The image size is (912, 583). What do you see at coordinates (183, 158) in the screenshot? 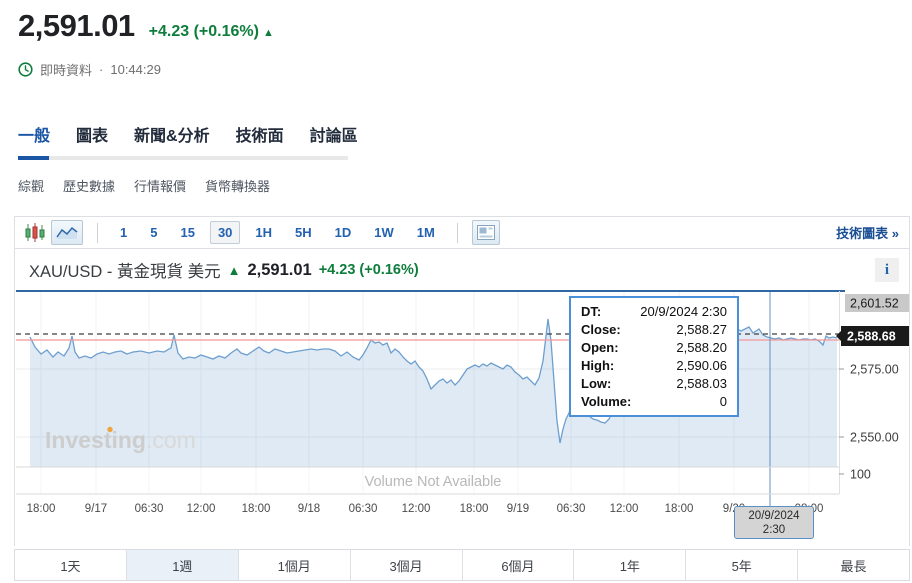
I see `tab-underline` at bounding box center [183, 158].